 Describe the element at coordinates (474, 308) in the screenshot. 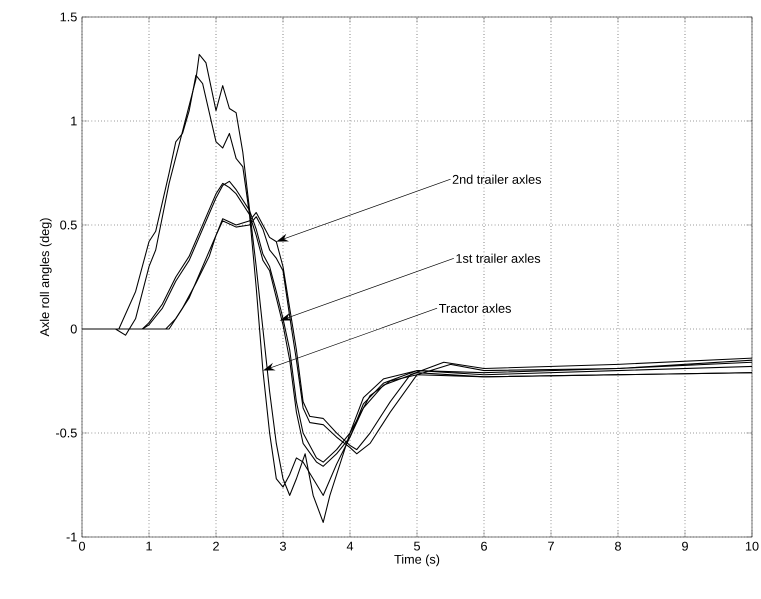

I see `annotation: Tractor axles` at that location.